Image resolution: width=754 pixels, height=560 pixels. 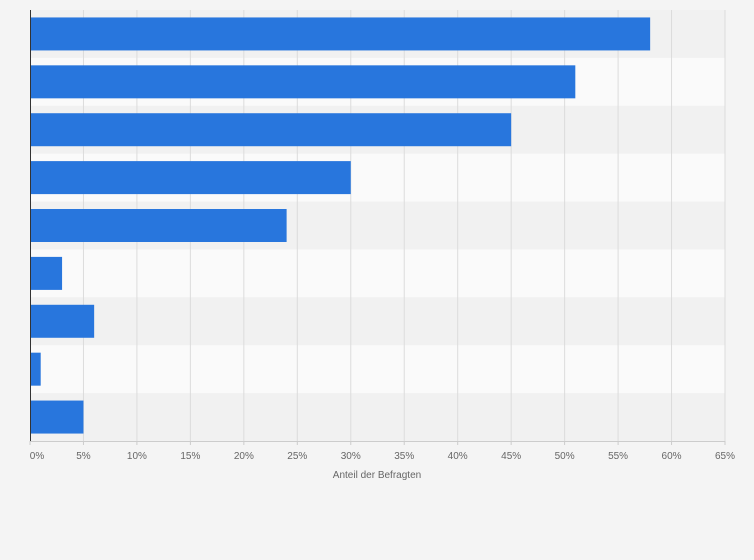 I want to click on x-tick-label: 40%, so click(x=458, y=456).